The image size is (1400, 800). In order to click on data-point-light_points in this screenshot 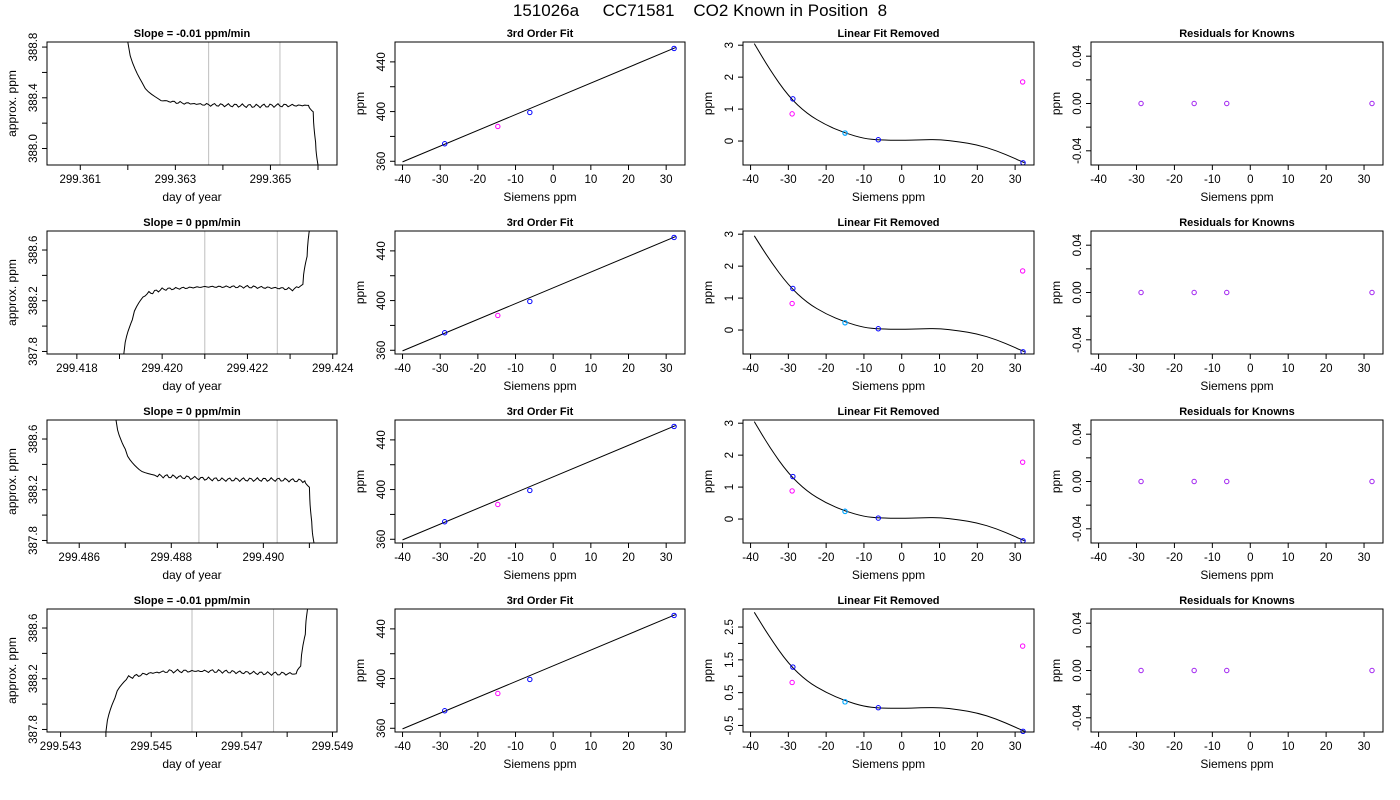, I will do `click(845, 702)`.